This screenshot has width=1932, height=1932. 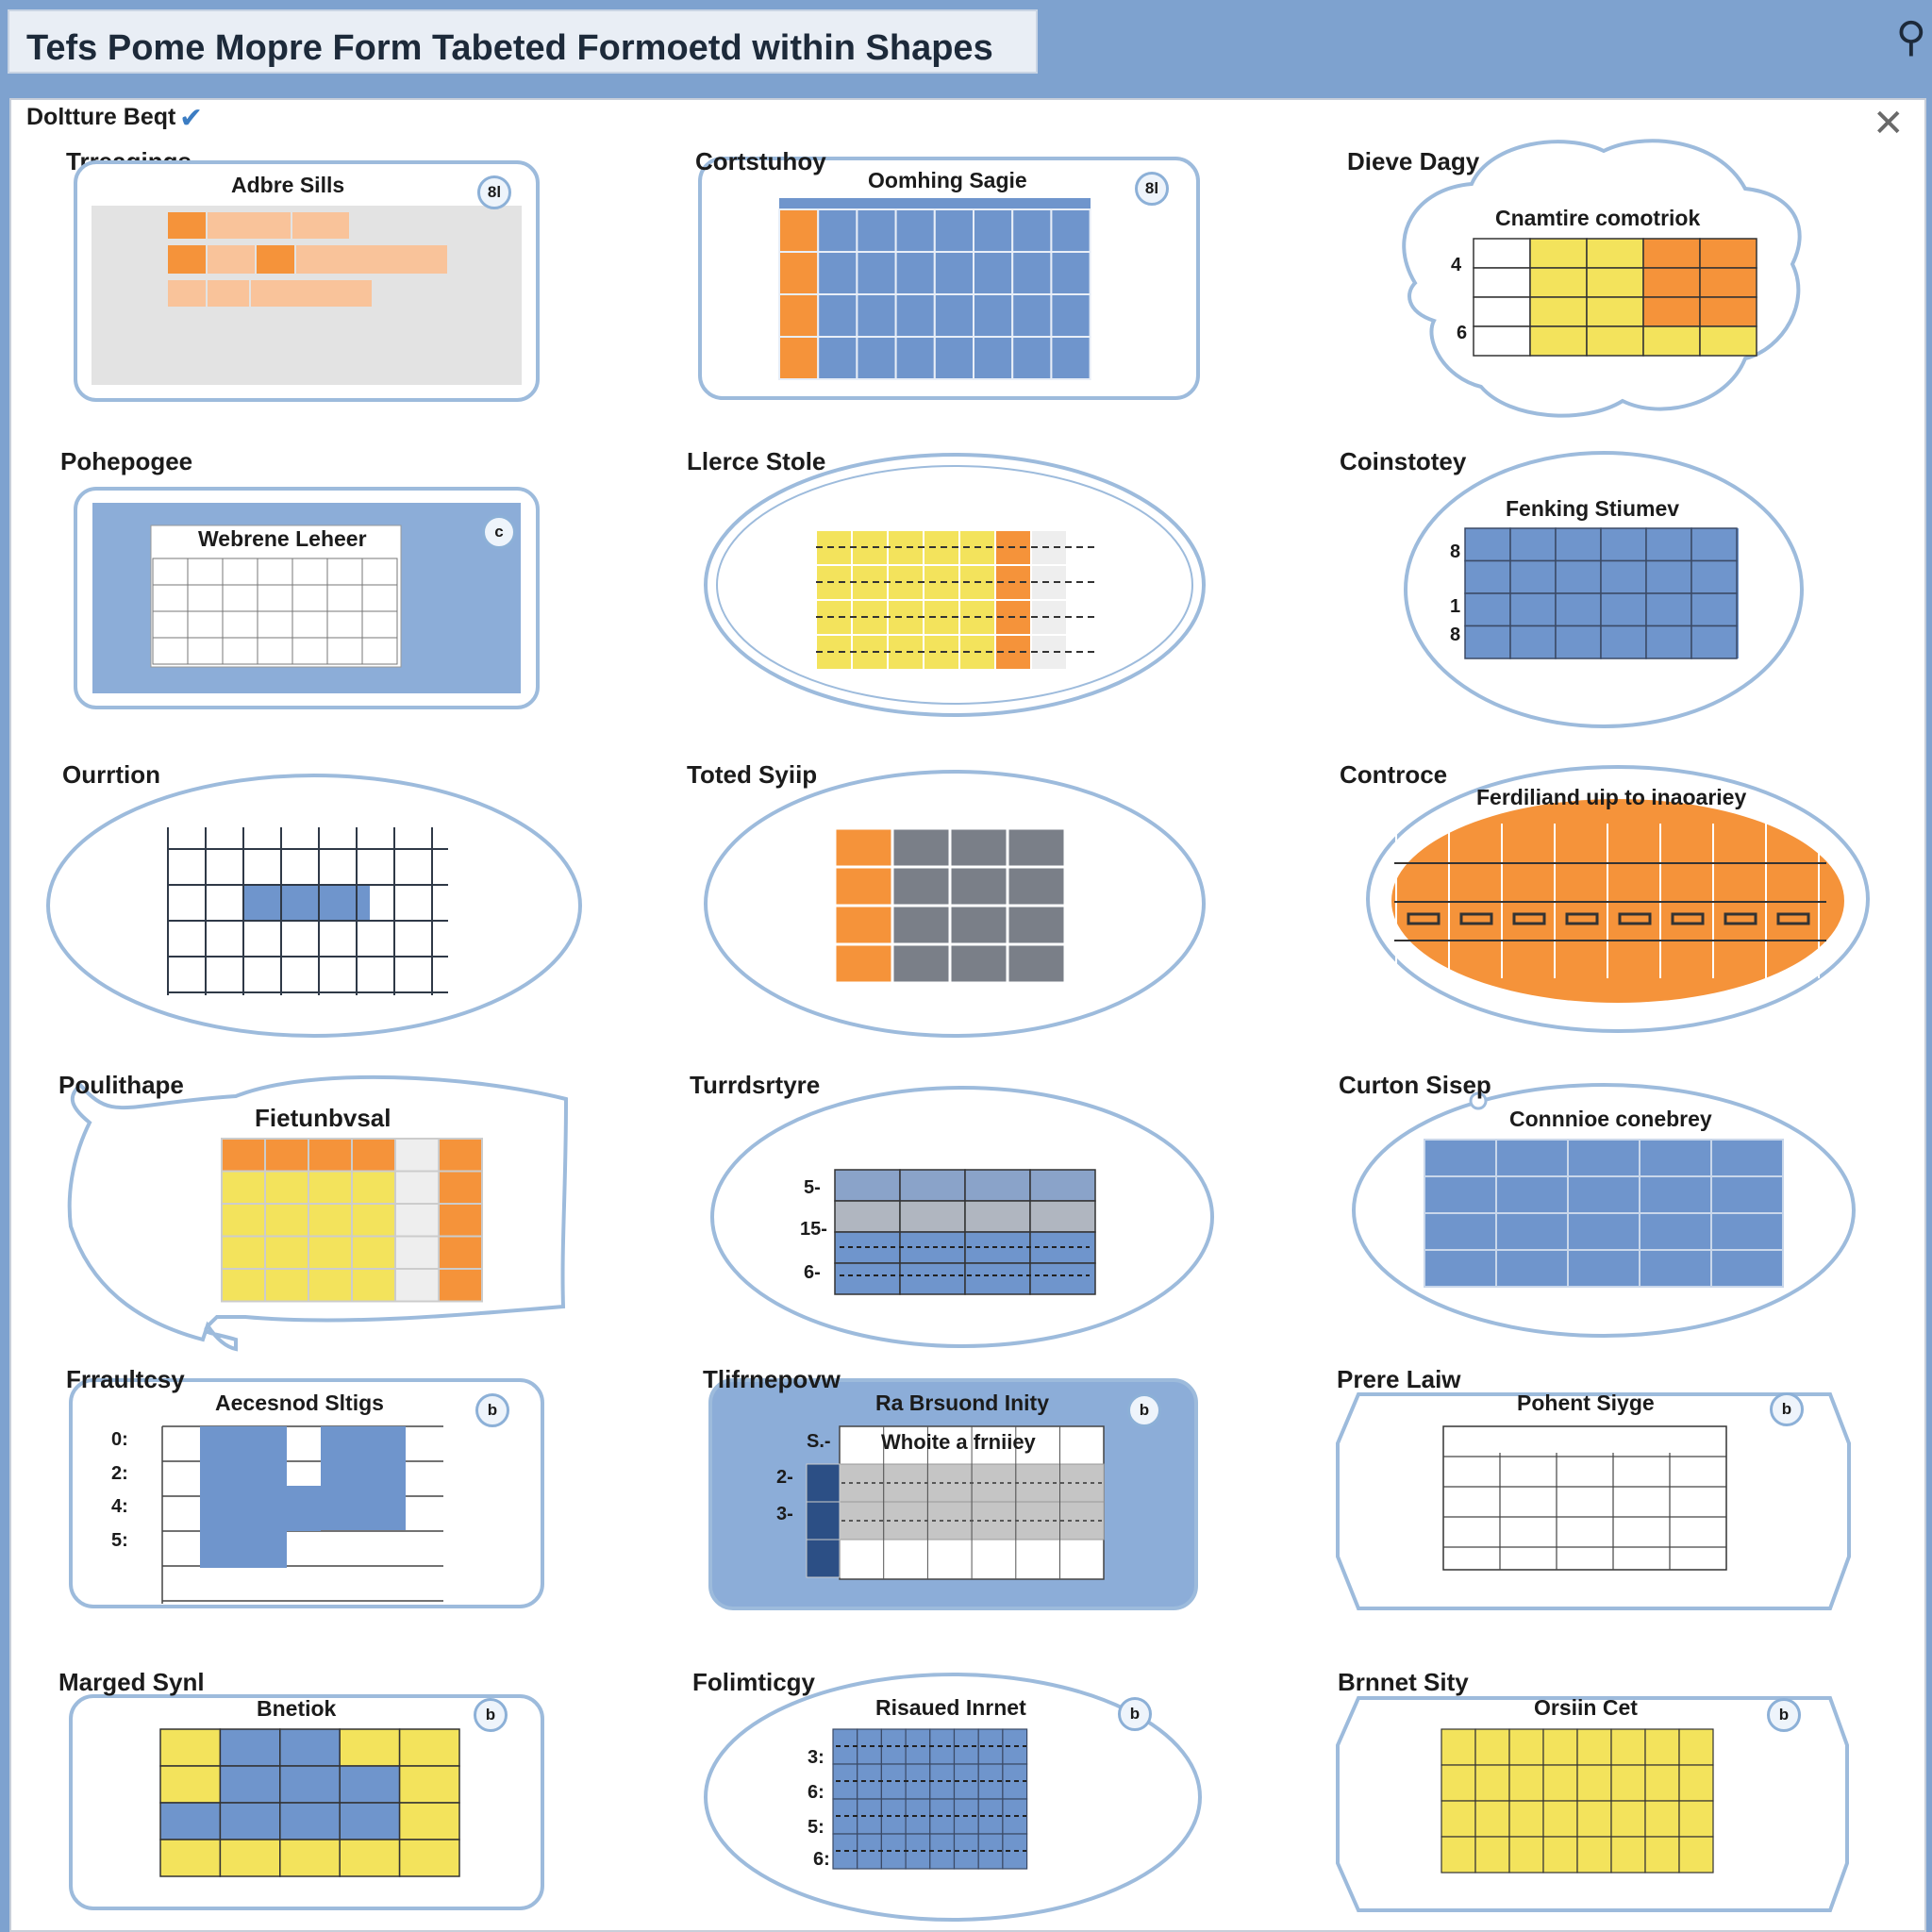 I want to click on tile-caption-12: Connnioe conebrey, so click(x=1611, y=1119).